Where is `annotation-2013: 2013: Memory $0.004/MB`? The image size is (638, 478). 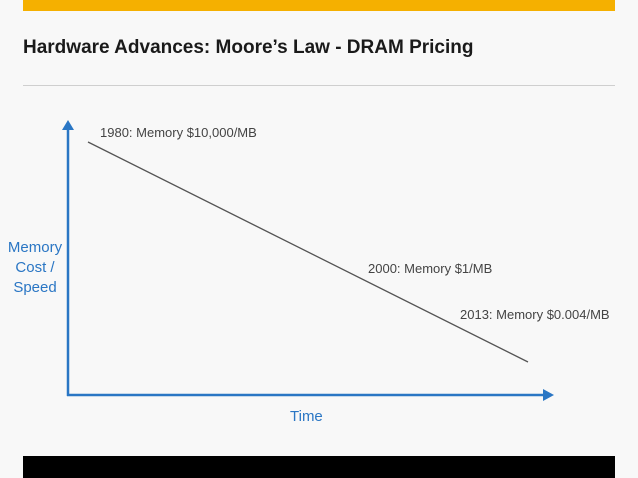 annotation-2013: 2013: Memory $0.004/MB is located at coordinates (535, 314).